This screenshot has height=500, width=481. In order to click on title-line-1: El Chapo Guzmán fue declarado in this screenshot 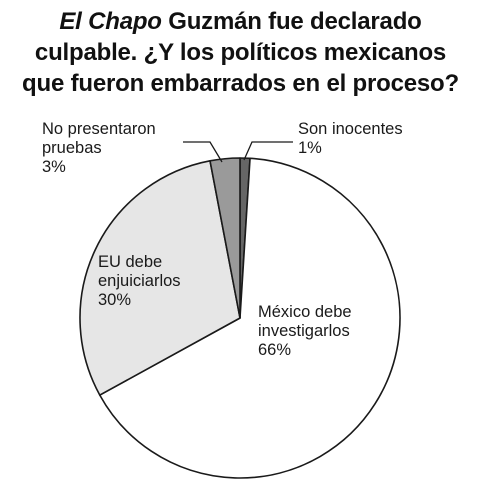, I will do `click(240, 21)`.